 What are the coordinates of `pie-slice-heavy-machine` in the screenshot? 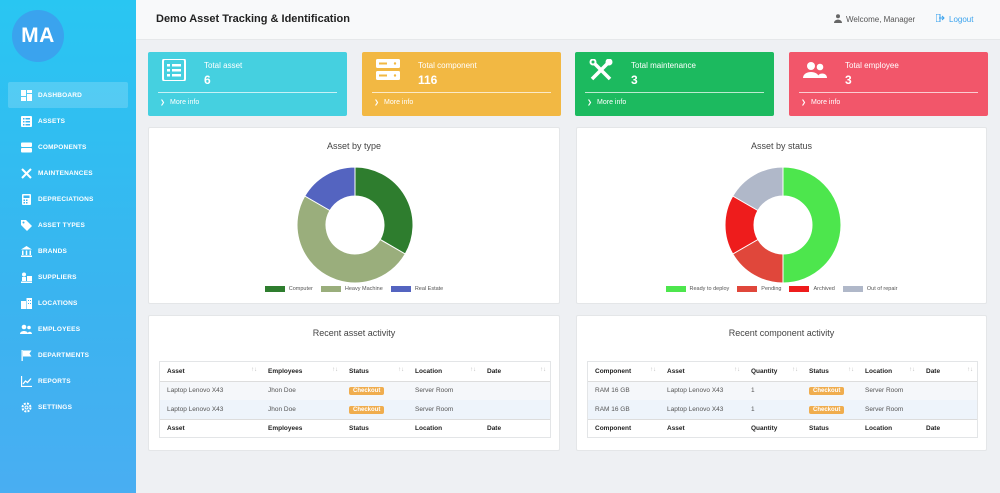 It's located at (351, 239).